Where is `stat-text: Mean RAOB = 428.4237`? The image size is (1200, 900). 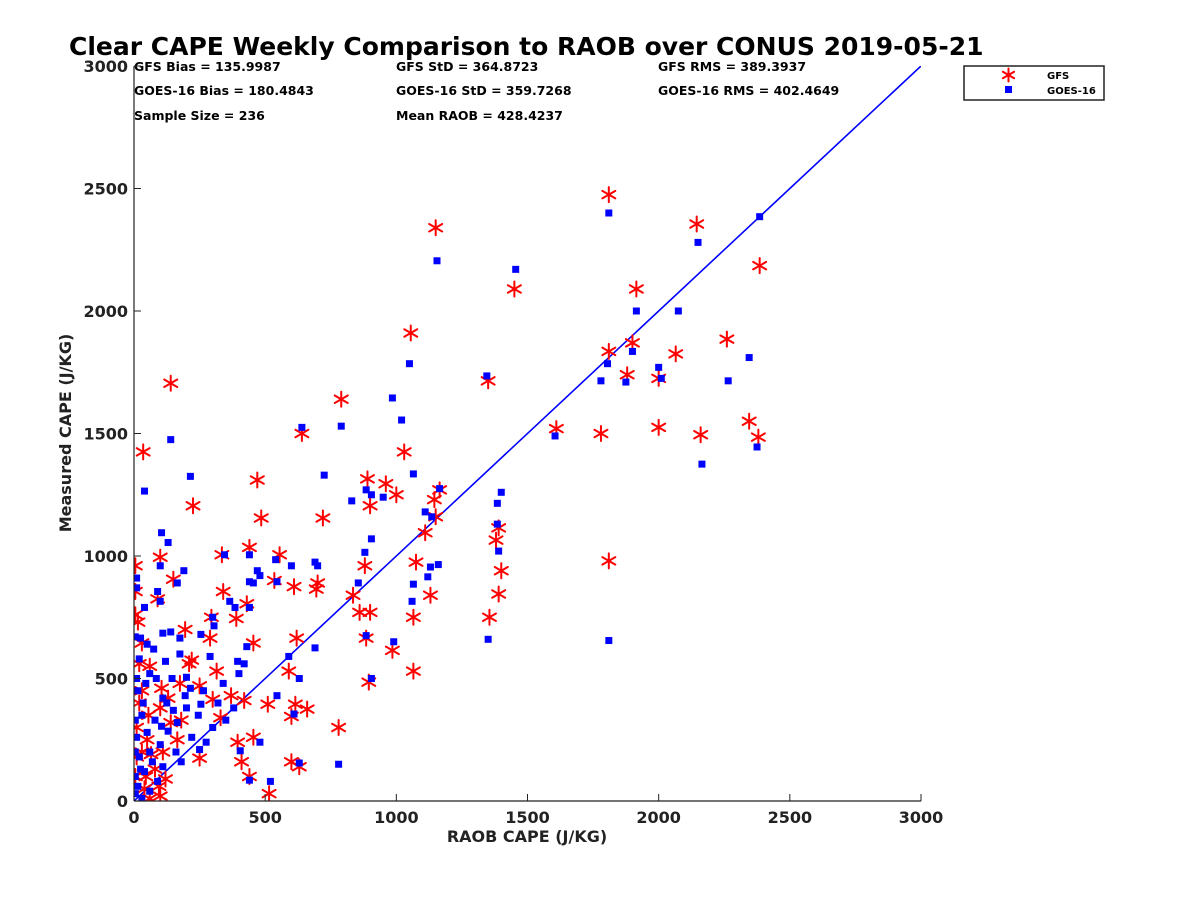 stat-text: Mean RAOB = 428.4237 is located at coordinates (479, 115).